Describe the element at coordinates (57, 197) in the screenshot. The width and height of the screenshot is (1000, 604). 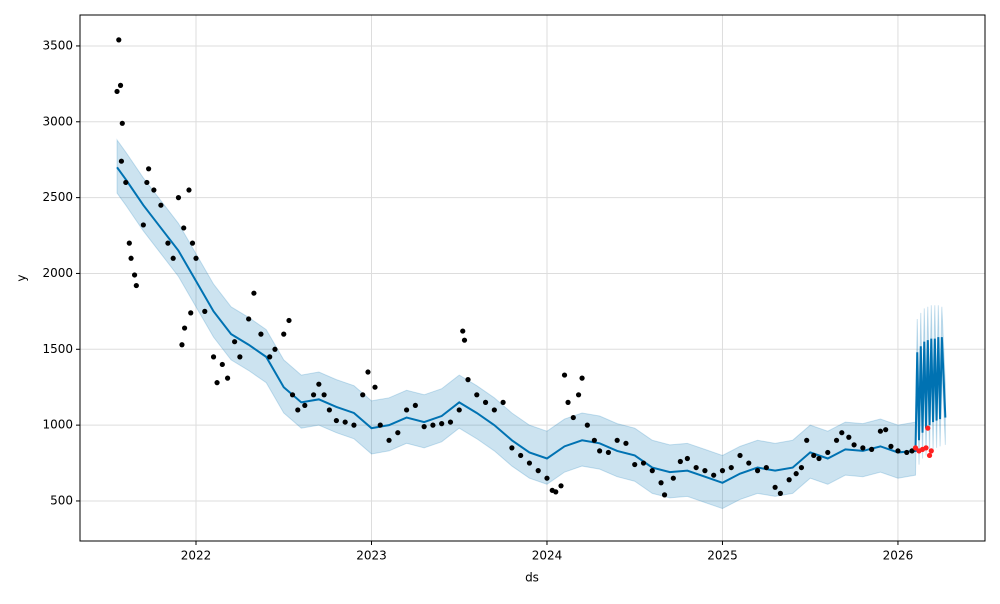
I see `y-tick-label: 2500` at that location.